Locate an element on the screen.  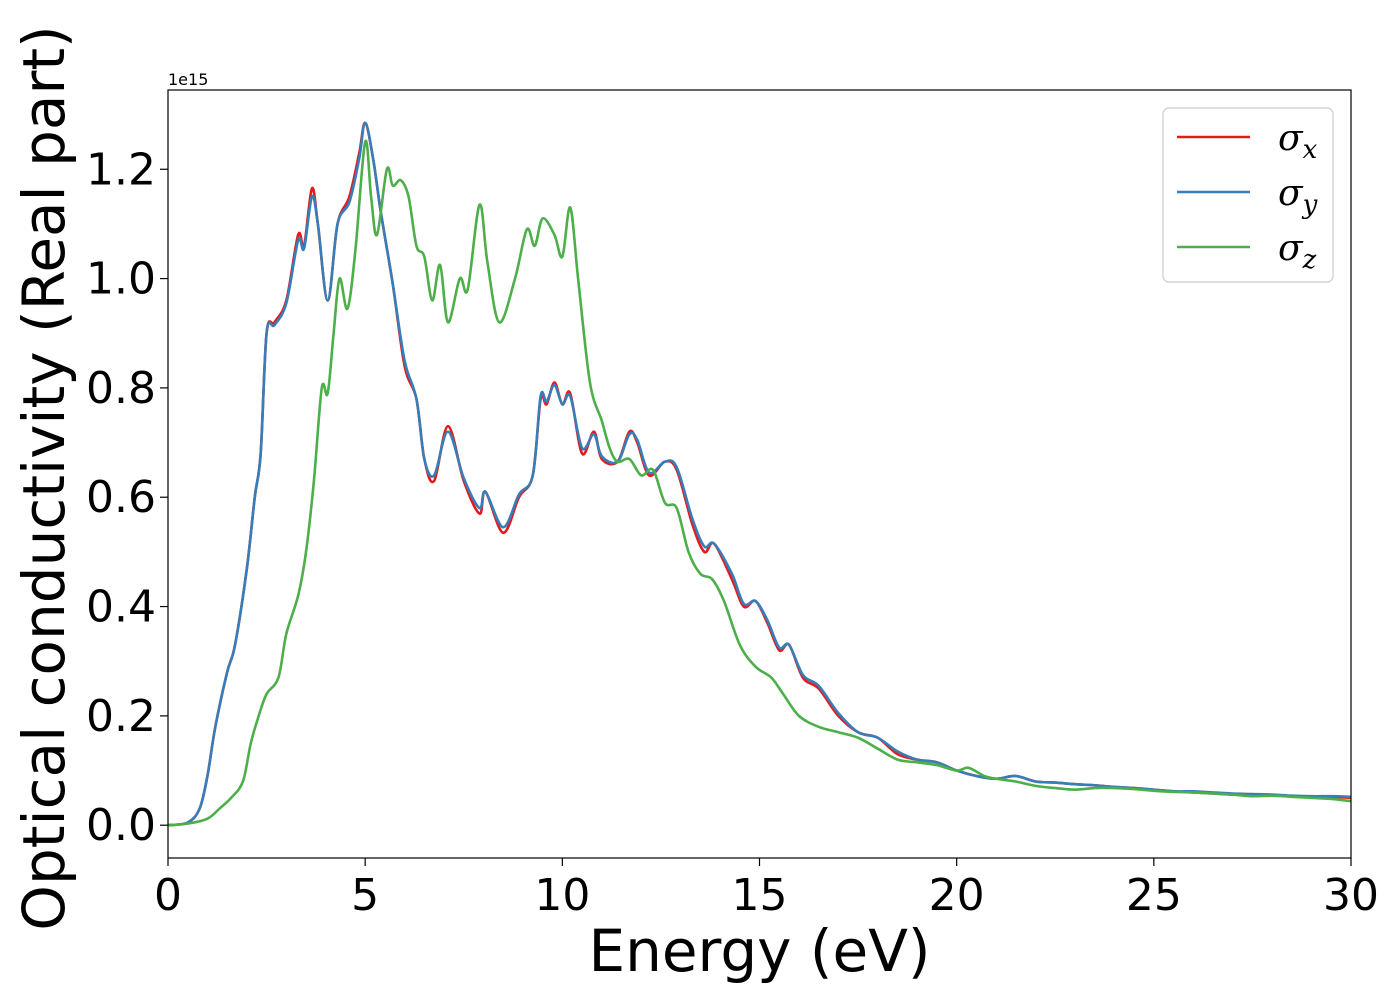
legend-label-z: σz is located at coordinates (1297, 251).